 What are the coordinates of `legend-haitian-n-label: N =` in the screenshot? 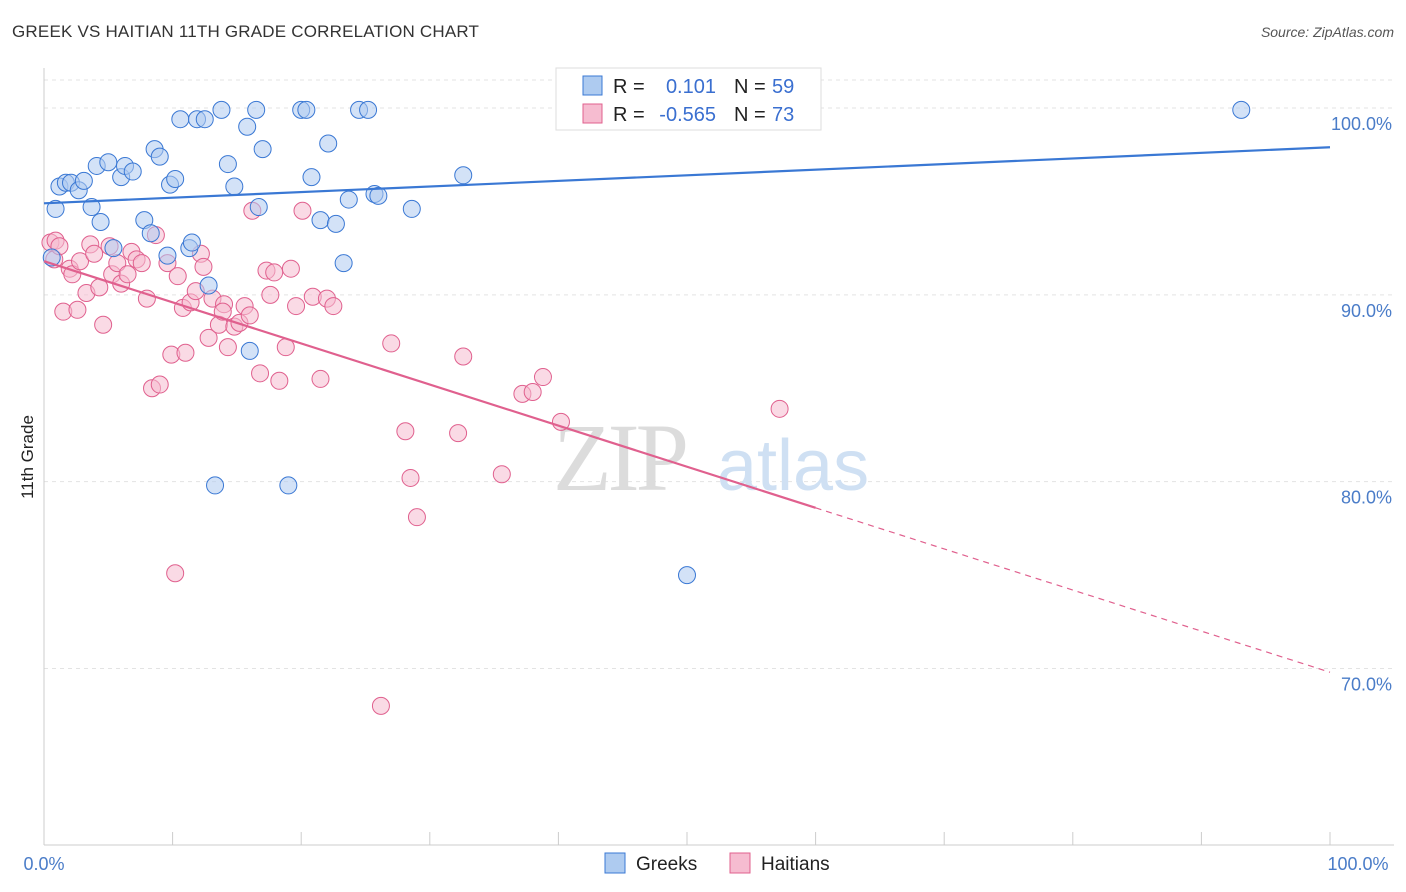 It's located at (750, 115).